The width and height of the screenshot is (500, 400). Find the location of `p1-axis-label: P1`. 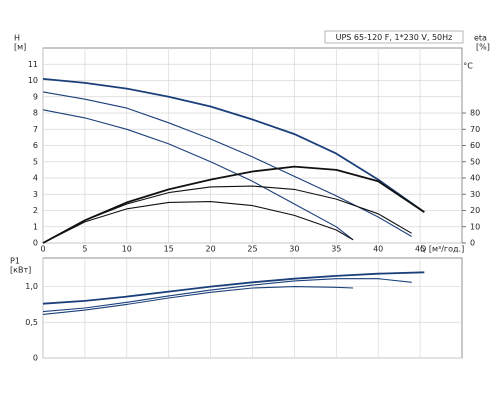

p1-axis-label: P1 is located at coordinates (15, 261).